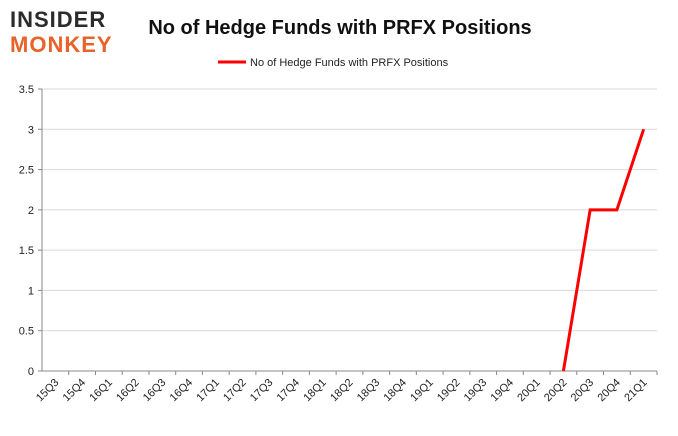  I want to click on y-tick-label: 2.5, so click(26, 171).